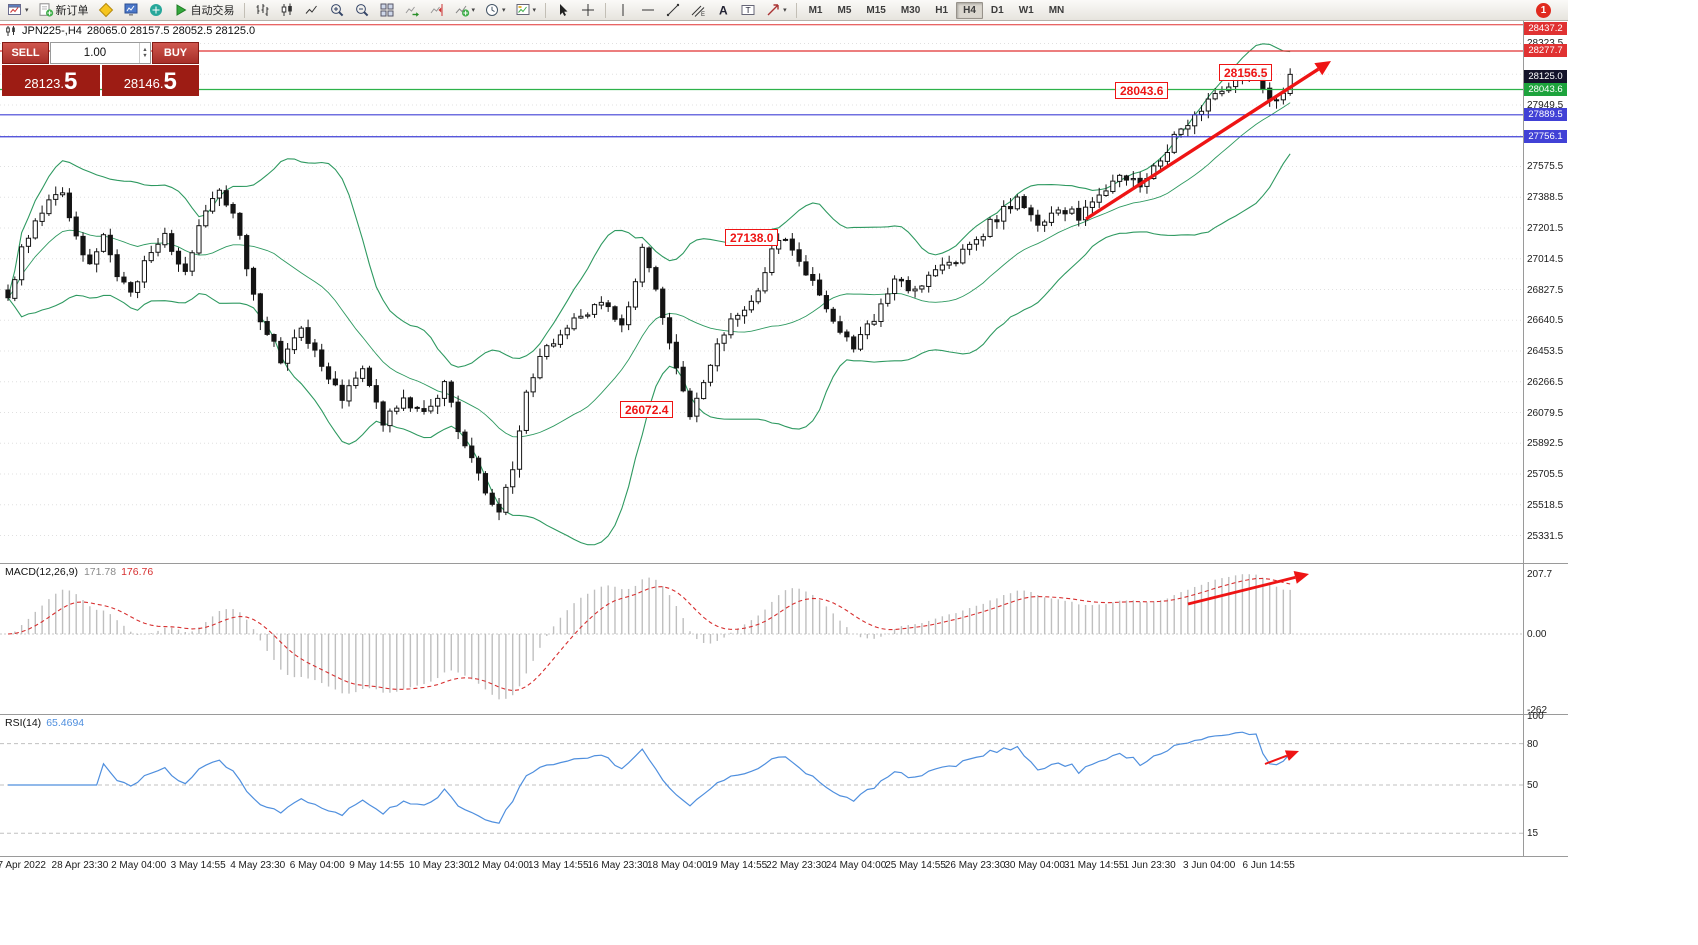 This screenshot has height=945, width=1698. I want to click on line-chart-button, so click(312, 10).